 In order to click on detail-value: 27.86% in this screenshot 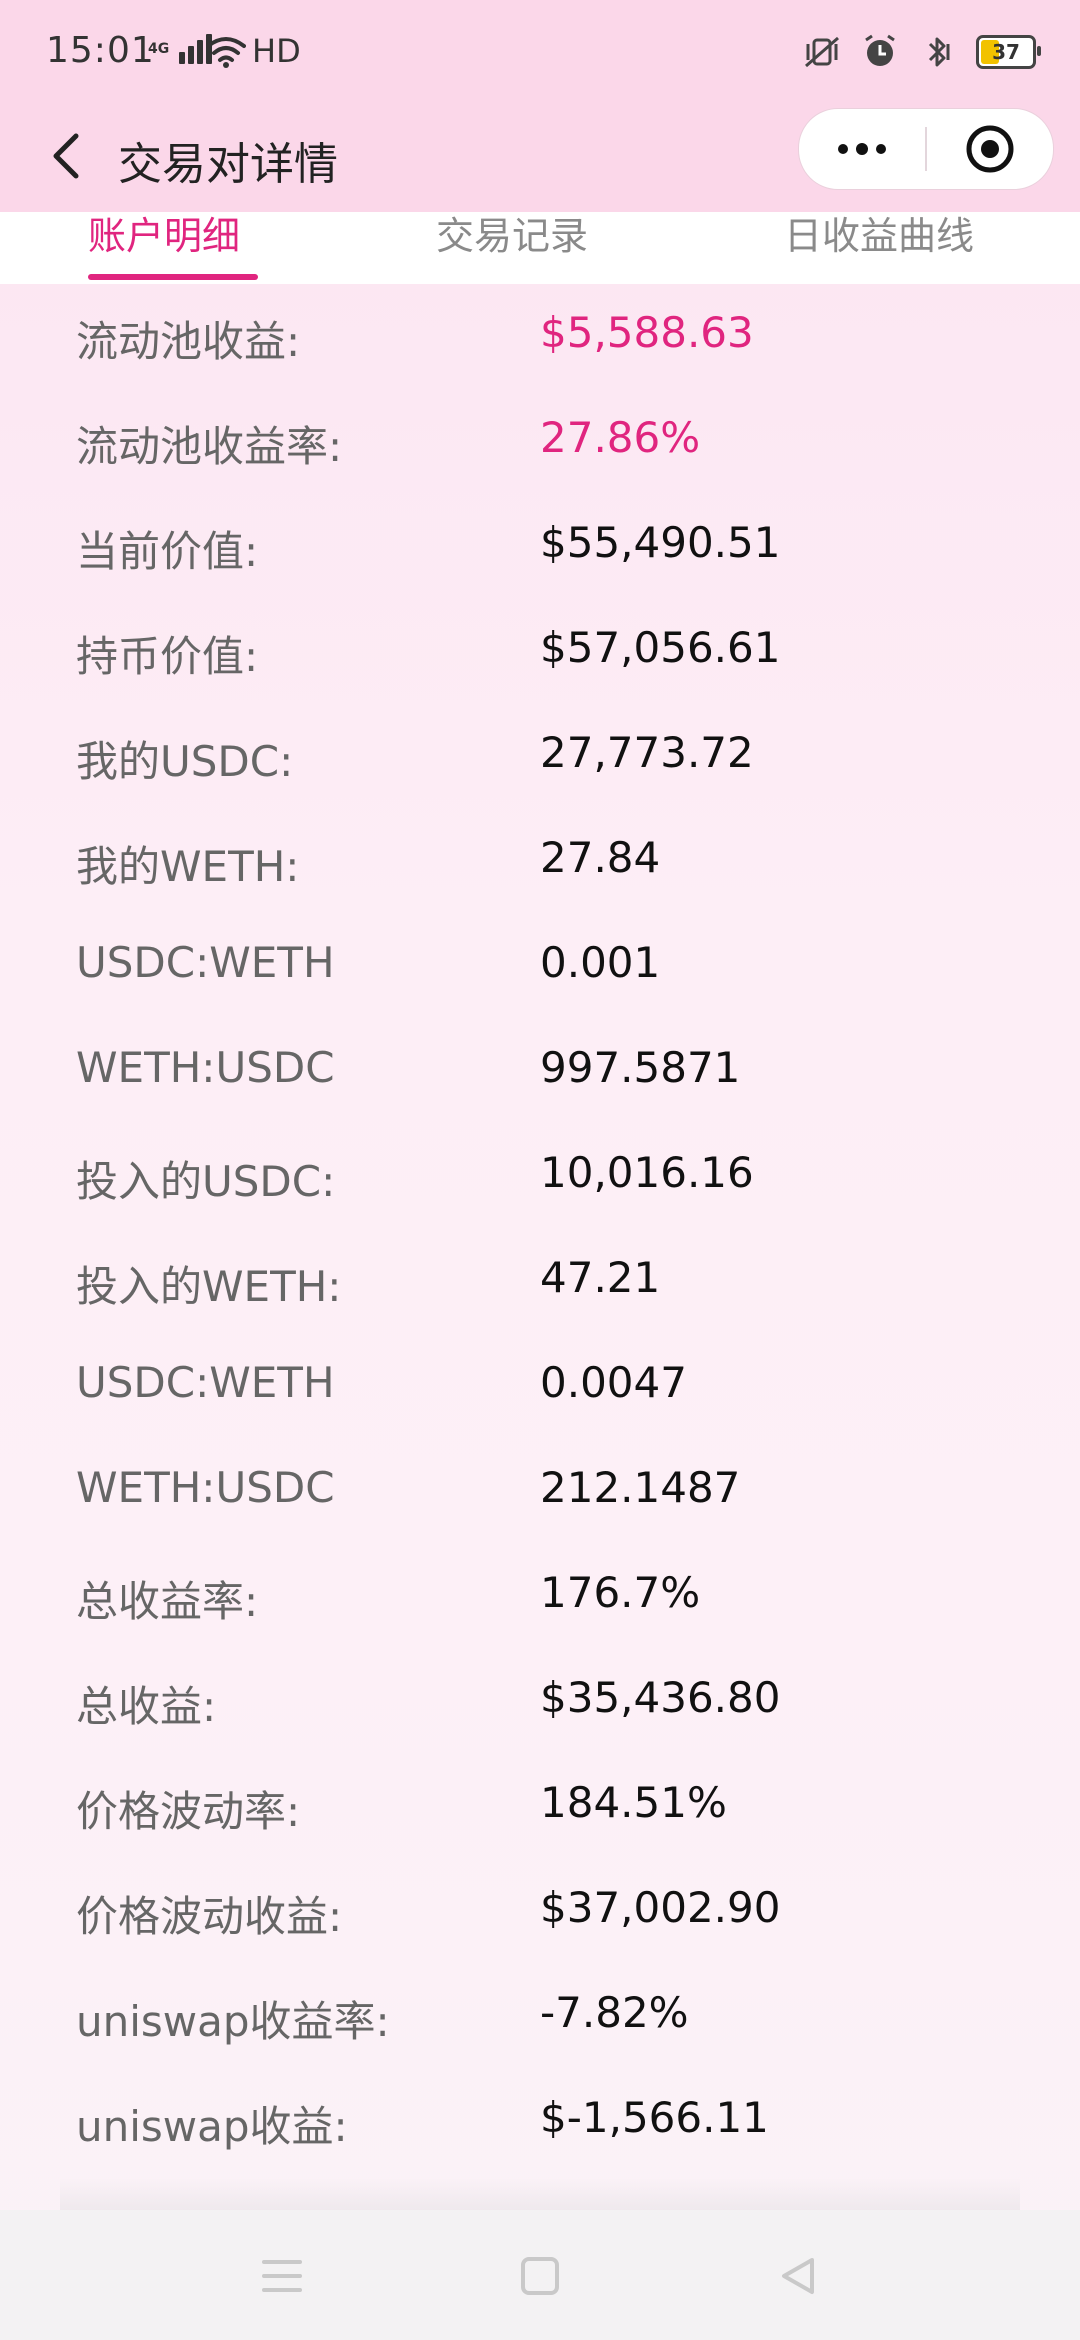, I will do `click(620, 437)`.